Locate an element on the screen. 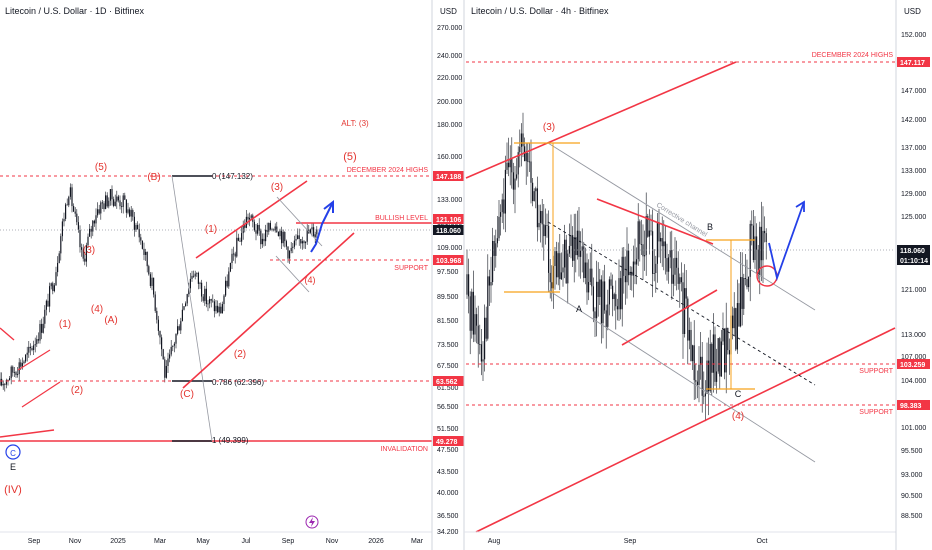 The width and height of the screenshot is (932, 550). right-y-tick: 93.000 is located at coordinates (912, 475).